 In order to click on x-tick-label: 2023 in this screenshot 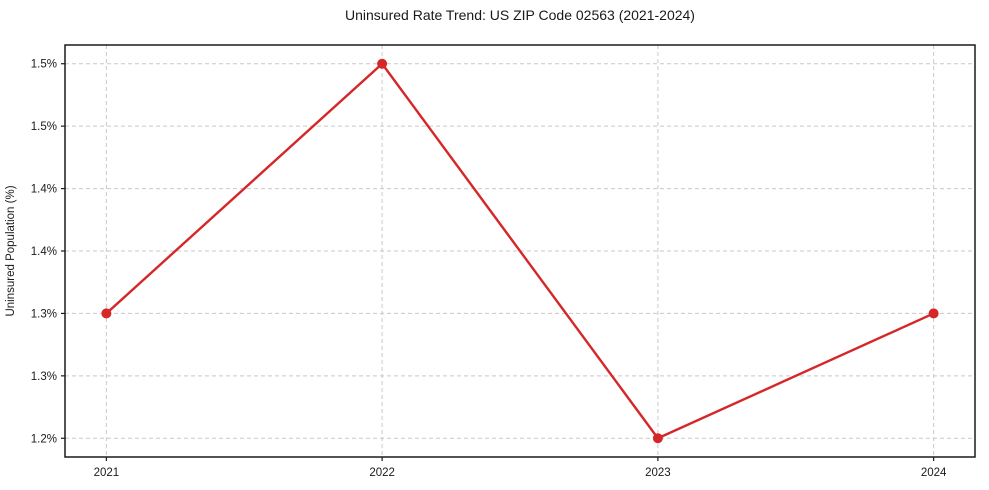, I will do `click(658, 473)`.